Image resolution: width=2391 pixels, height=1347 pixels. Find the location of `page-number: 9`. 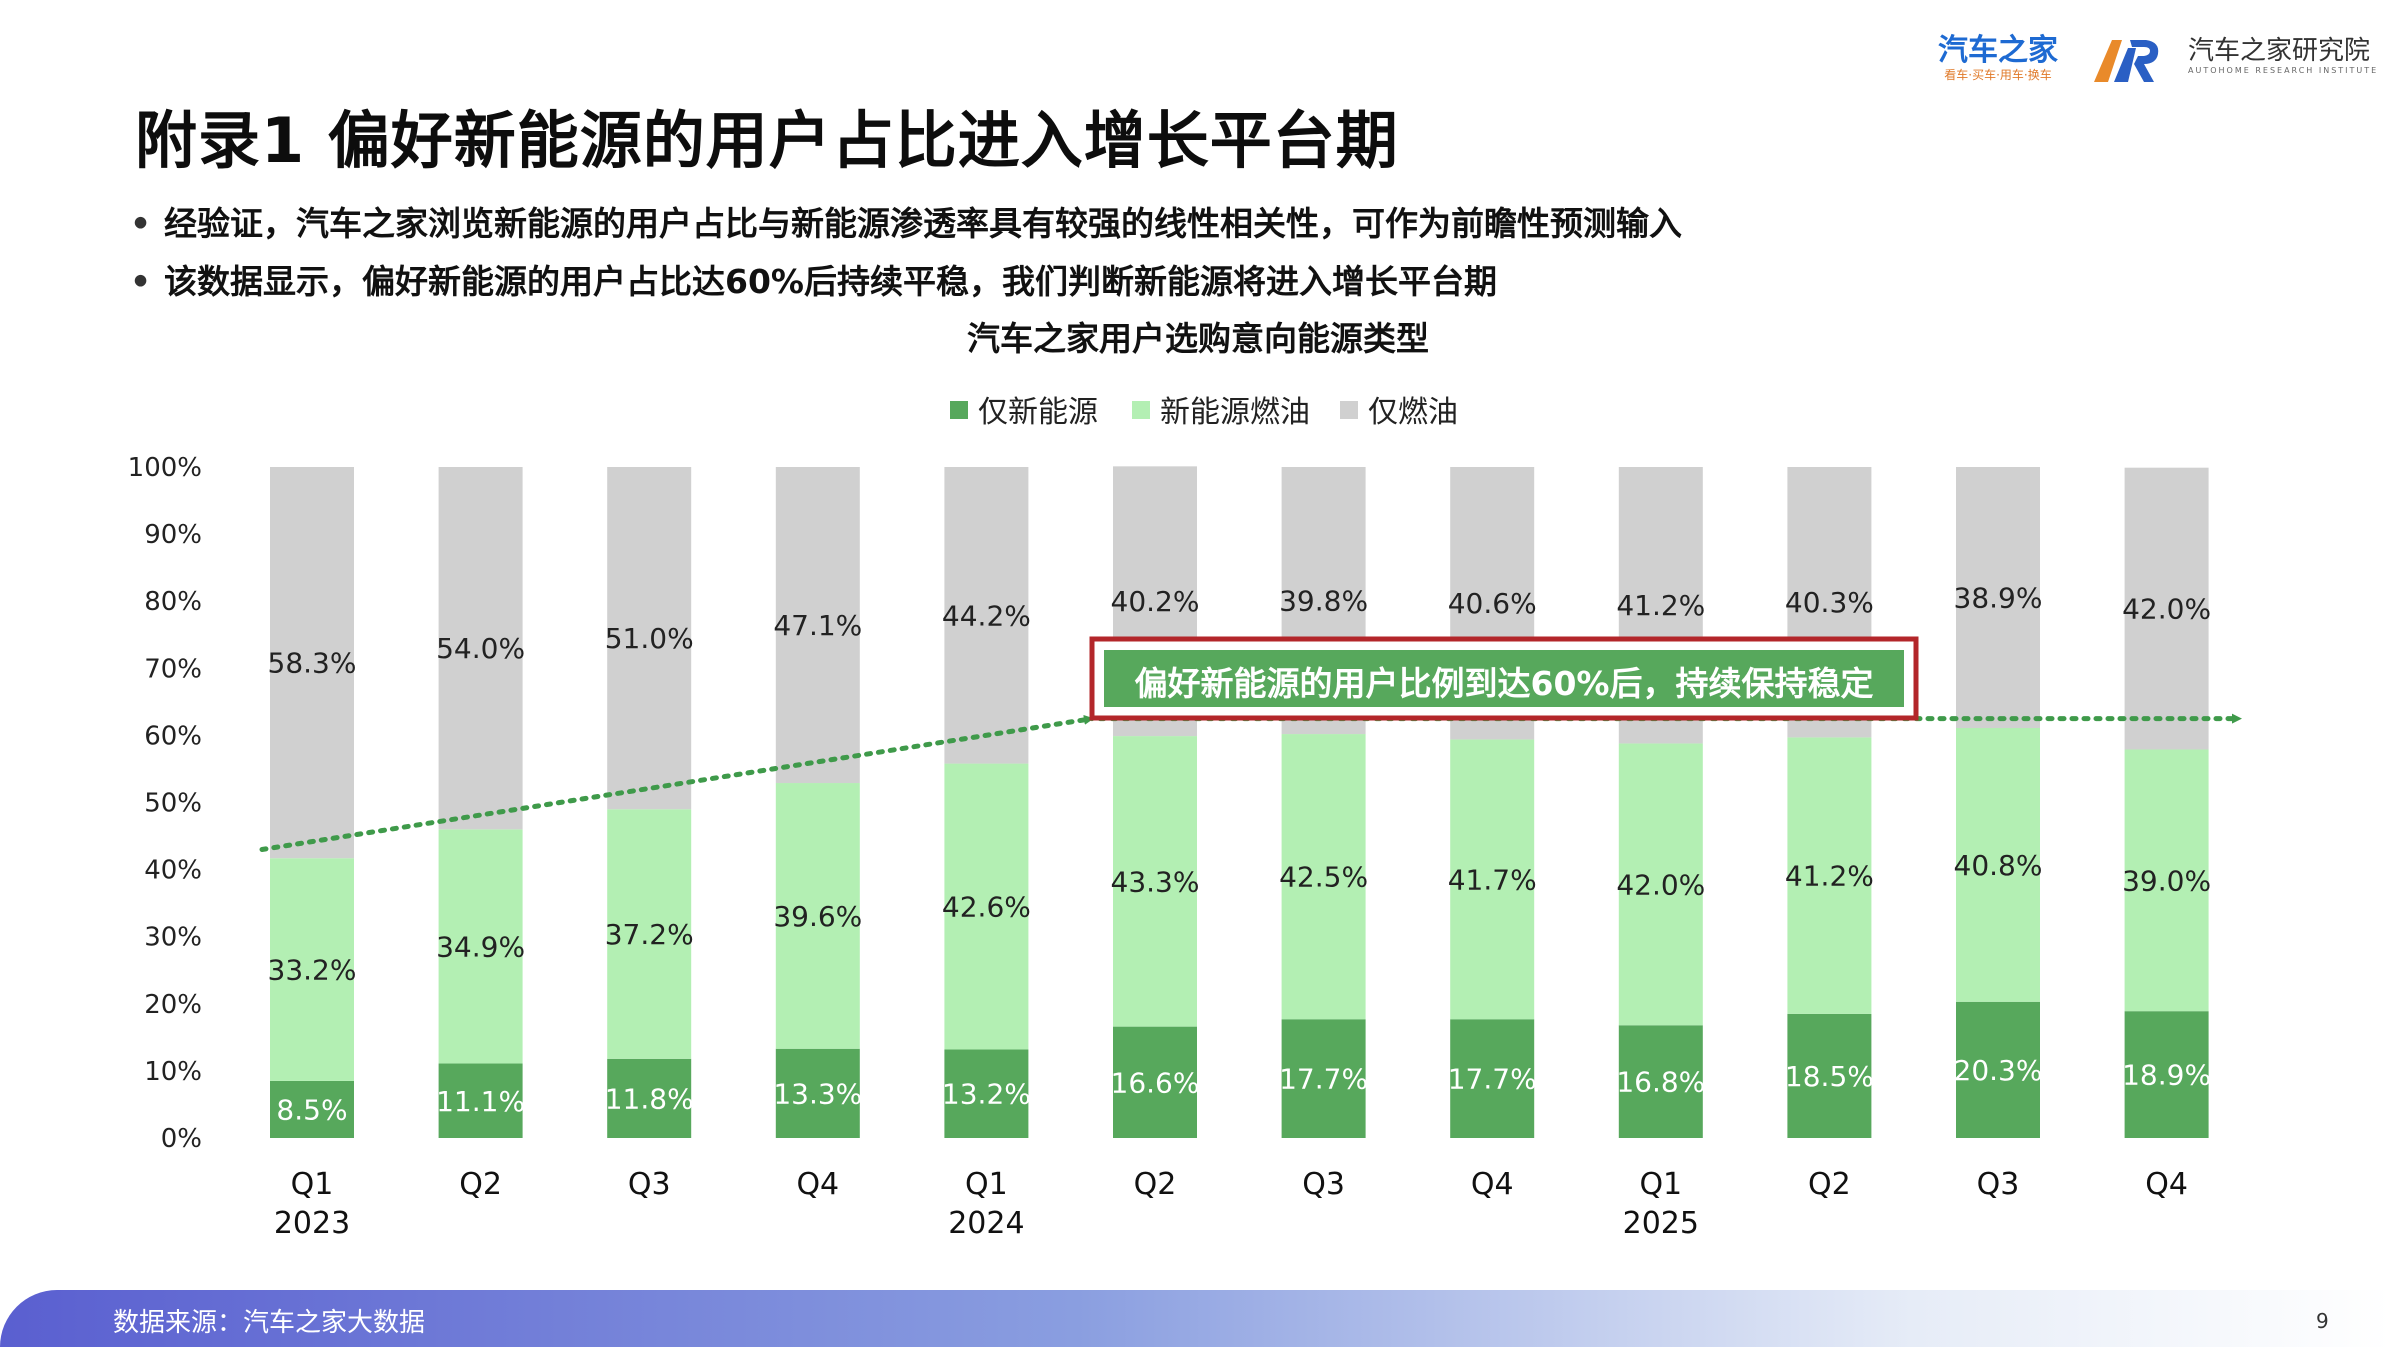

page-number: 9 is located at coordinates (2322, 1321).